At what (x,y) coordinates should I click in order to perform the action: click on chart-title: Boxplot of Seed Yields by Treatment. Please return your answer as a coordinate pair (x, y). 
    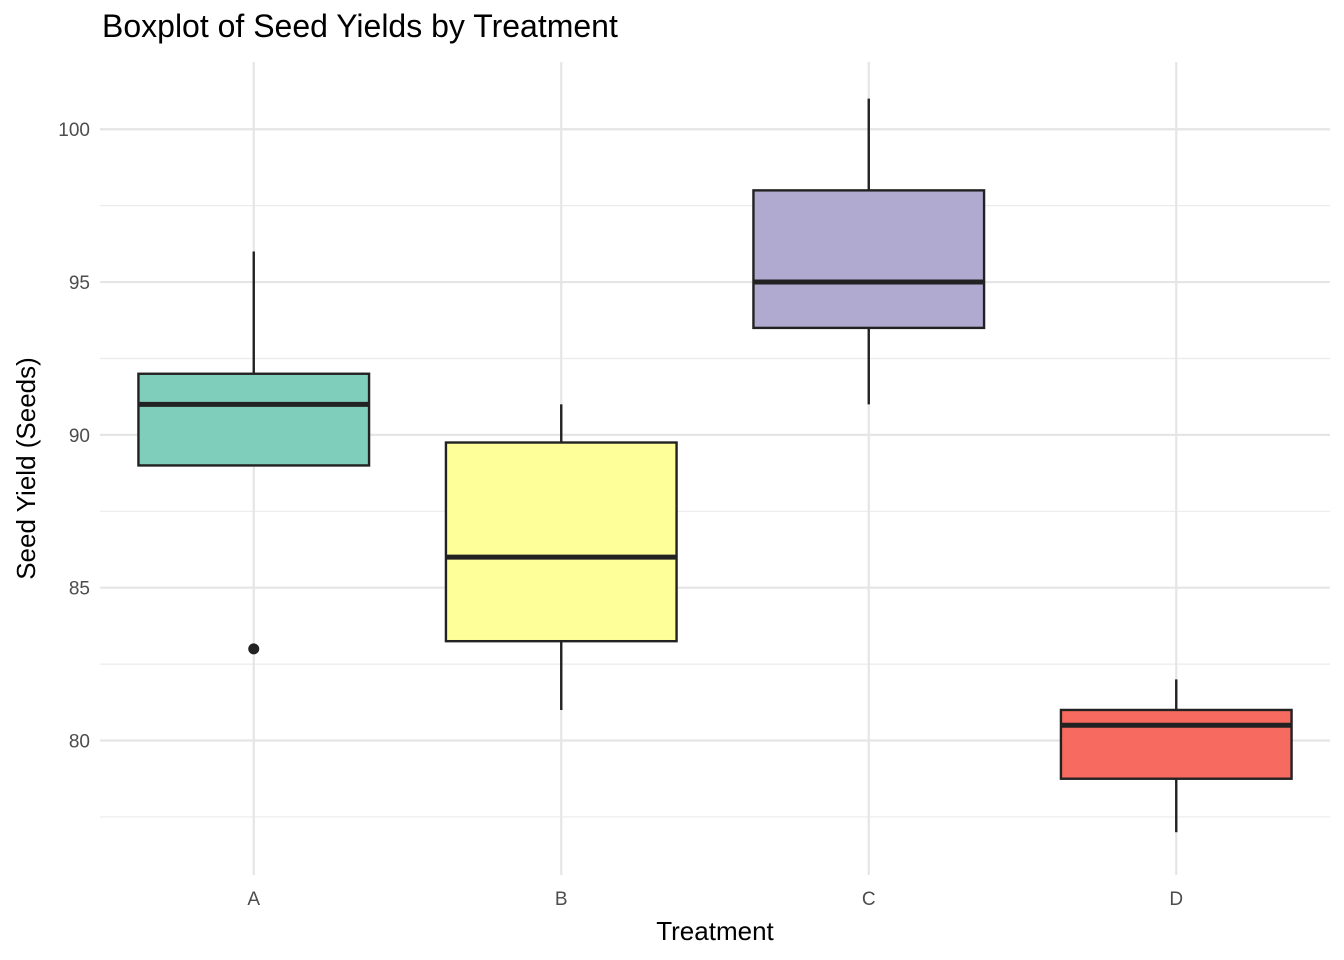
    Looking at the image, I should click on (360, 26).